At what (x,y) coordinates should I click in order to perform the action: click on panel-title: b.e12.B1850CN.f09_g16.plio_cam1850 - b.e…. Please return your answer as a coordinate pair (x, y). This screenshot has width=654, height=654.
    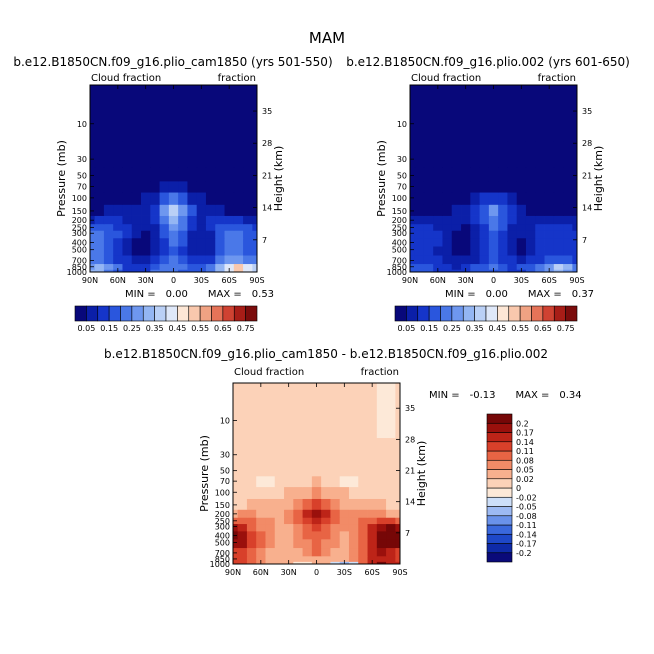
    Looking at the image, I should click on (326, 354).